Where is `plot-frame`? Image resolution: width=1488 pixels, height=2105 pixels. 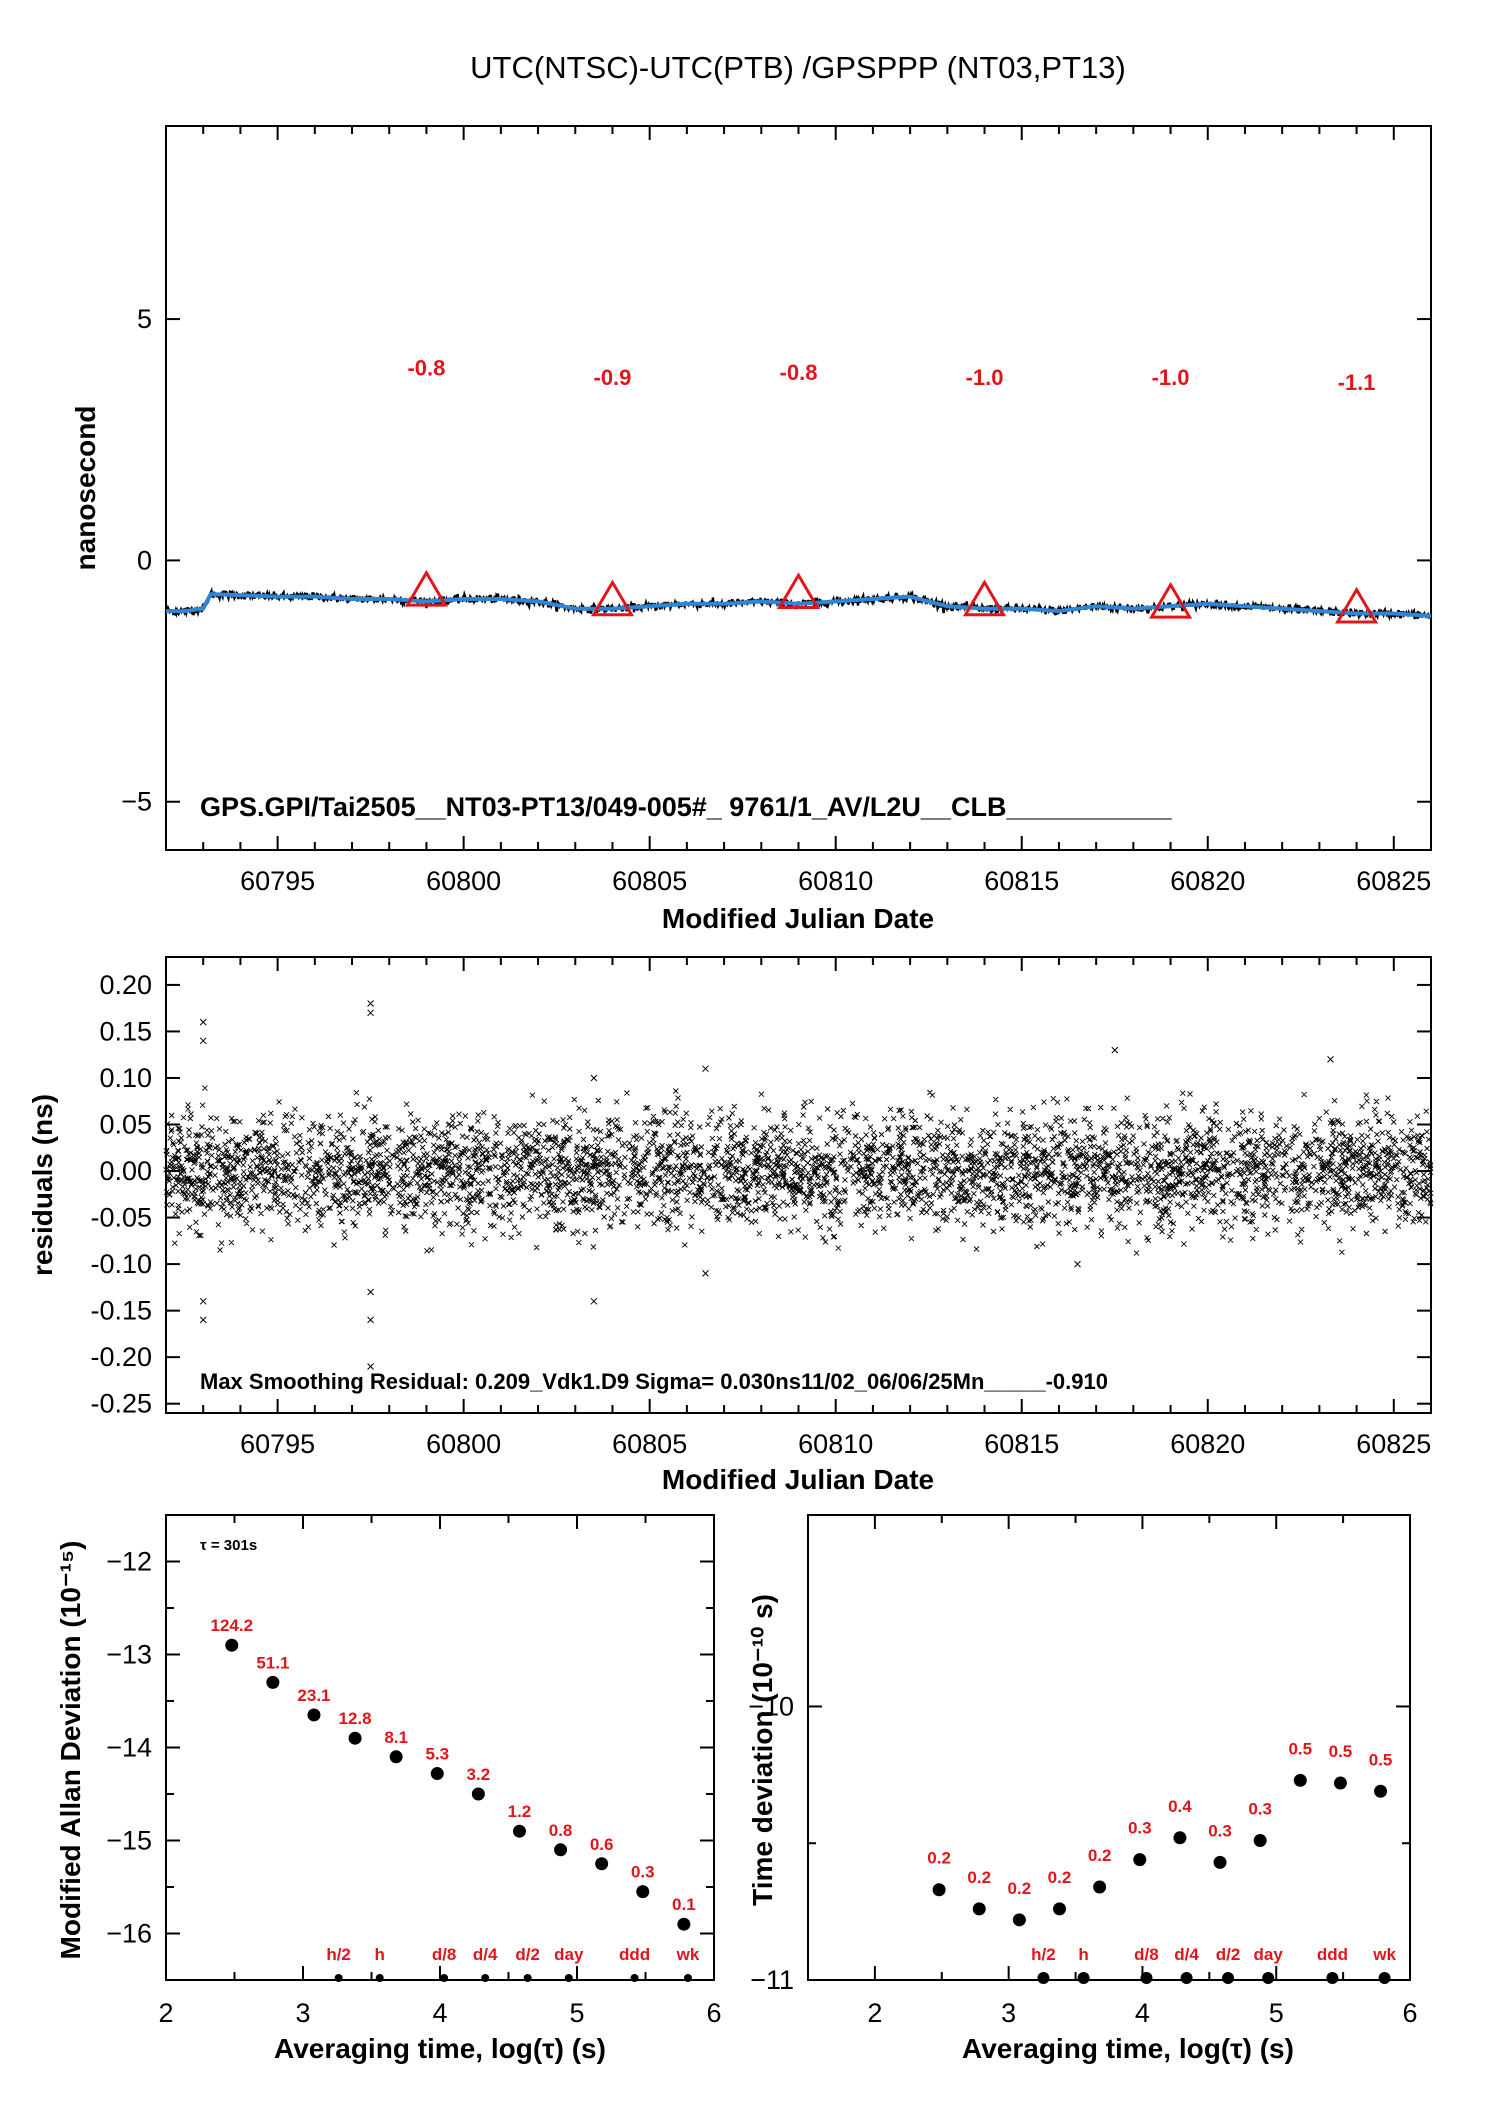 plot-frame is located at coordinates (1109, 1747).